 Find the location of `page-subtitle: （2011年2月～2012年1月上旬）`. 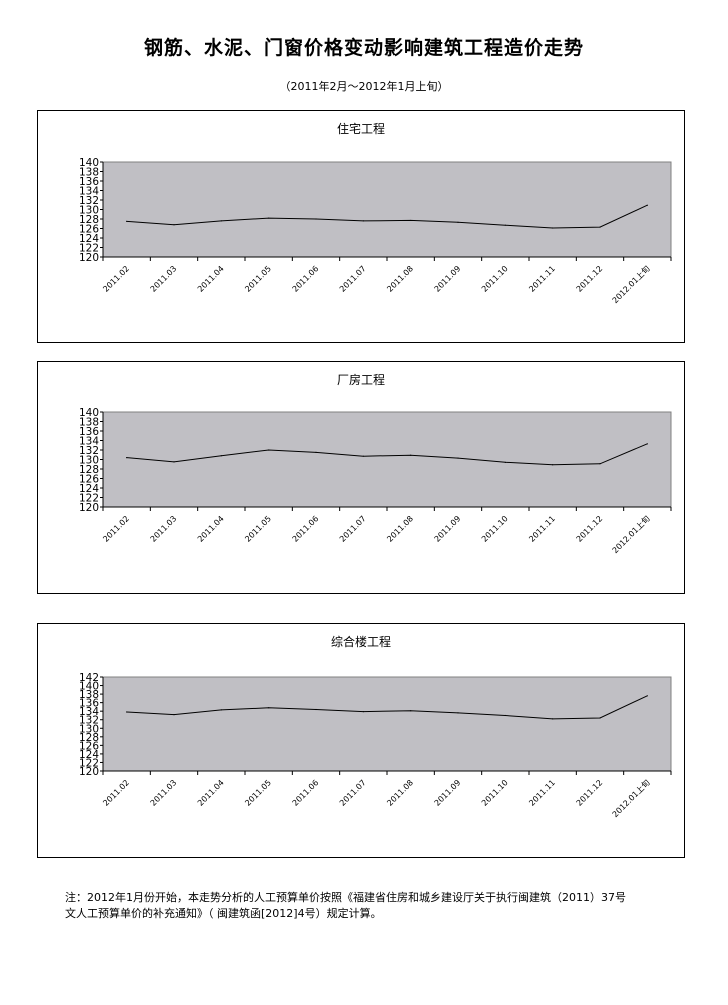

page-subtitle: （2011年2月～2012年1月上旬） is located at coordinates (364, 86).